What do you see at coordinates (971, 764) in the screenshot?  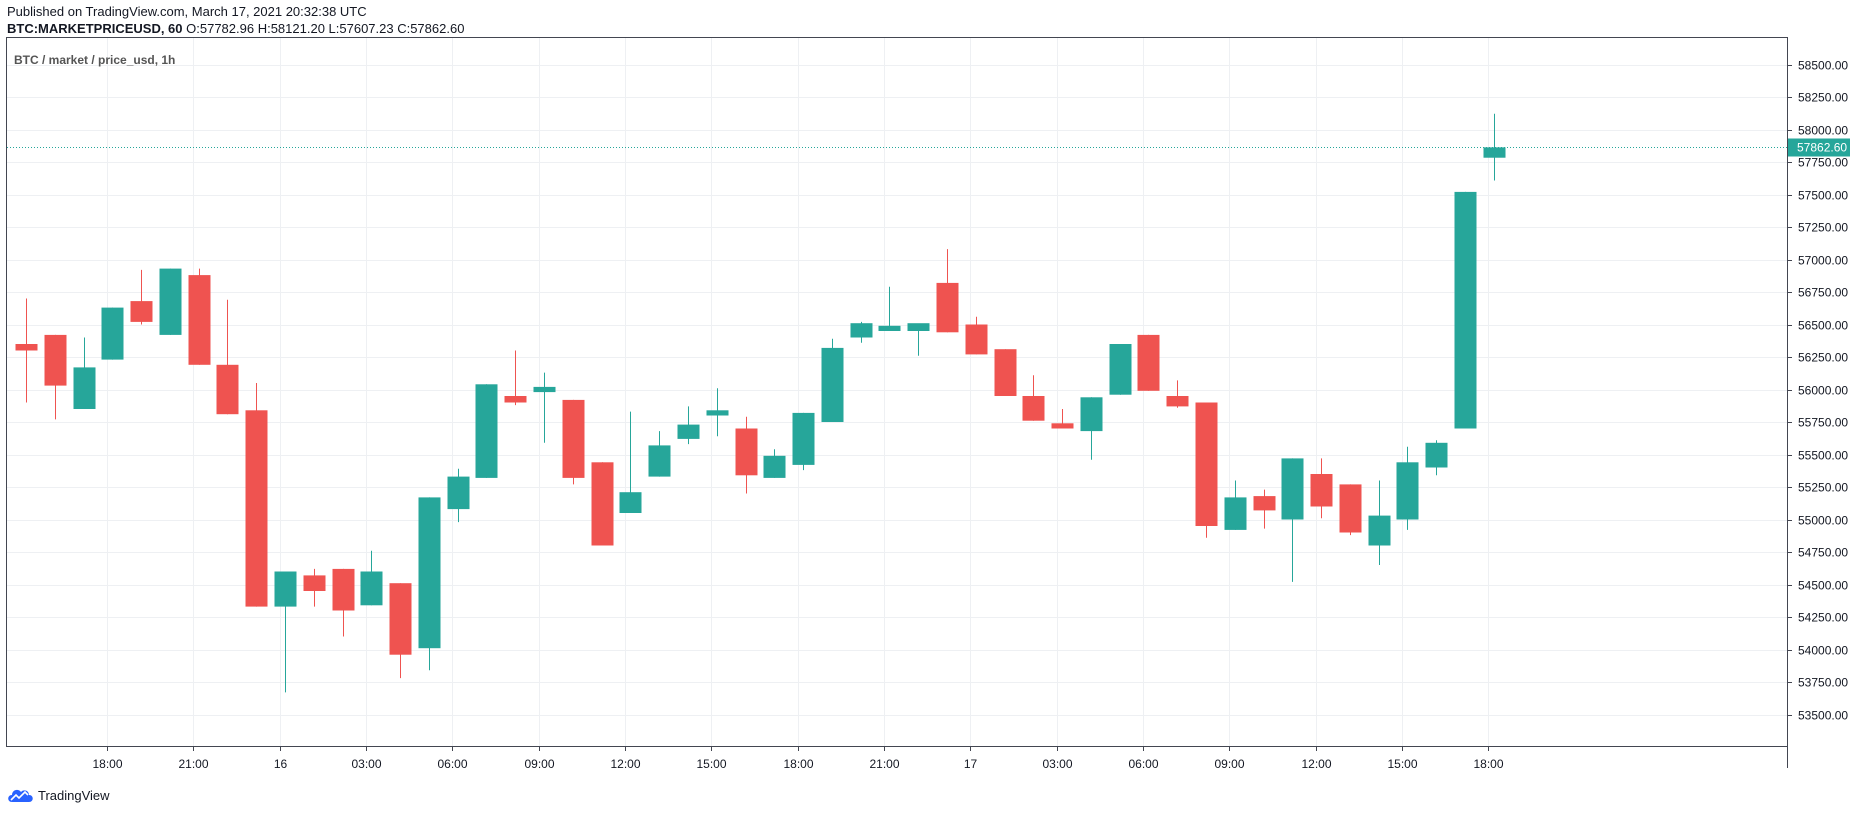 I see `x-tick-label: 17` at bounding box center [971, 764].